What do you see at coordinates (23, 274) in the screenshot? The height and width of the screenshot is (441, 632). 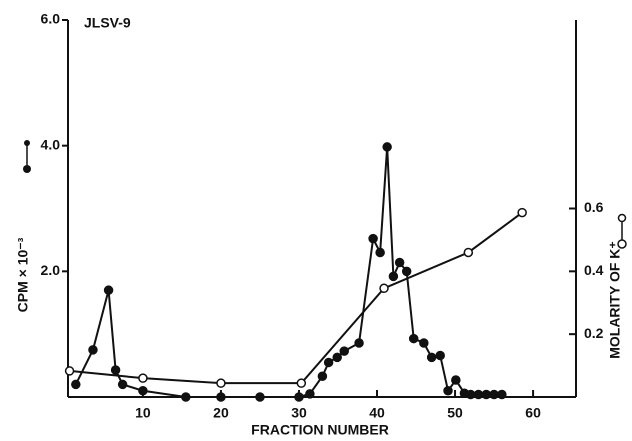 I see `y-axis-title: CPM × 10⁻³` at bounding box center [23, 274].